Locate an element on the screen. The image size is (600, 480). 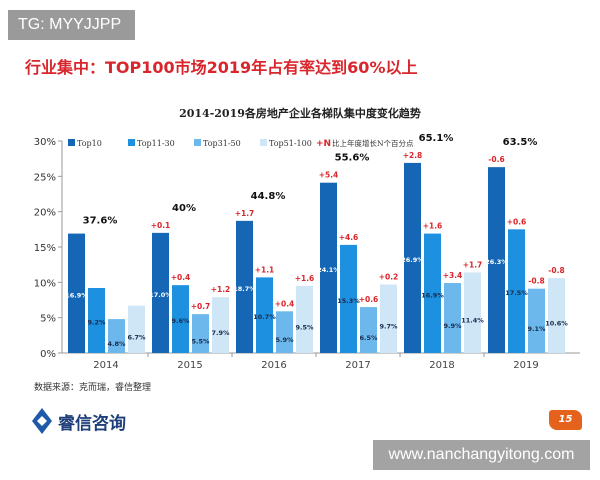
y-tick-label: 20% is located at coordinates (45, 213).